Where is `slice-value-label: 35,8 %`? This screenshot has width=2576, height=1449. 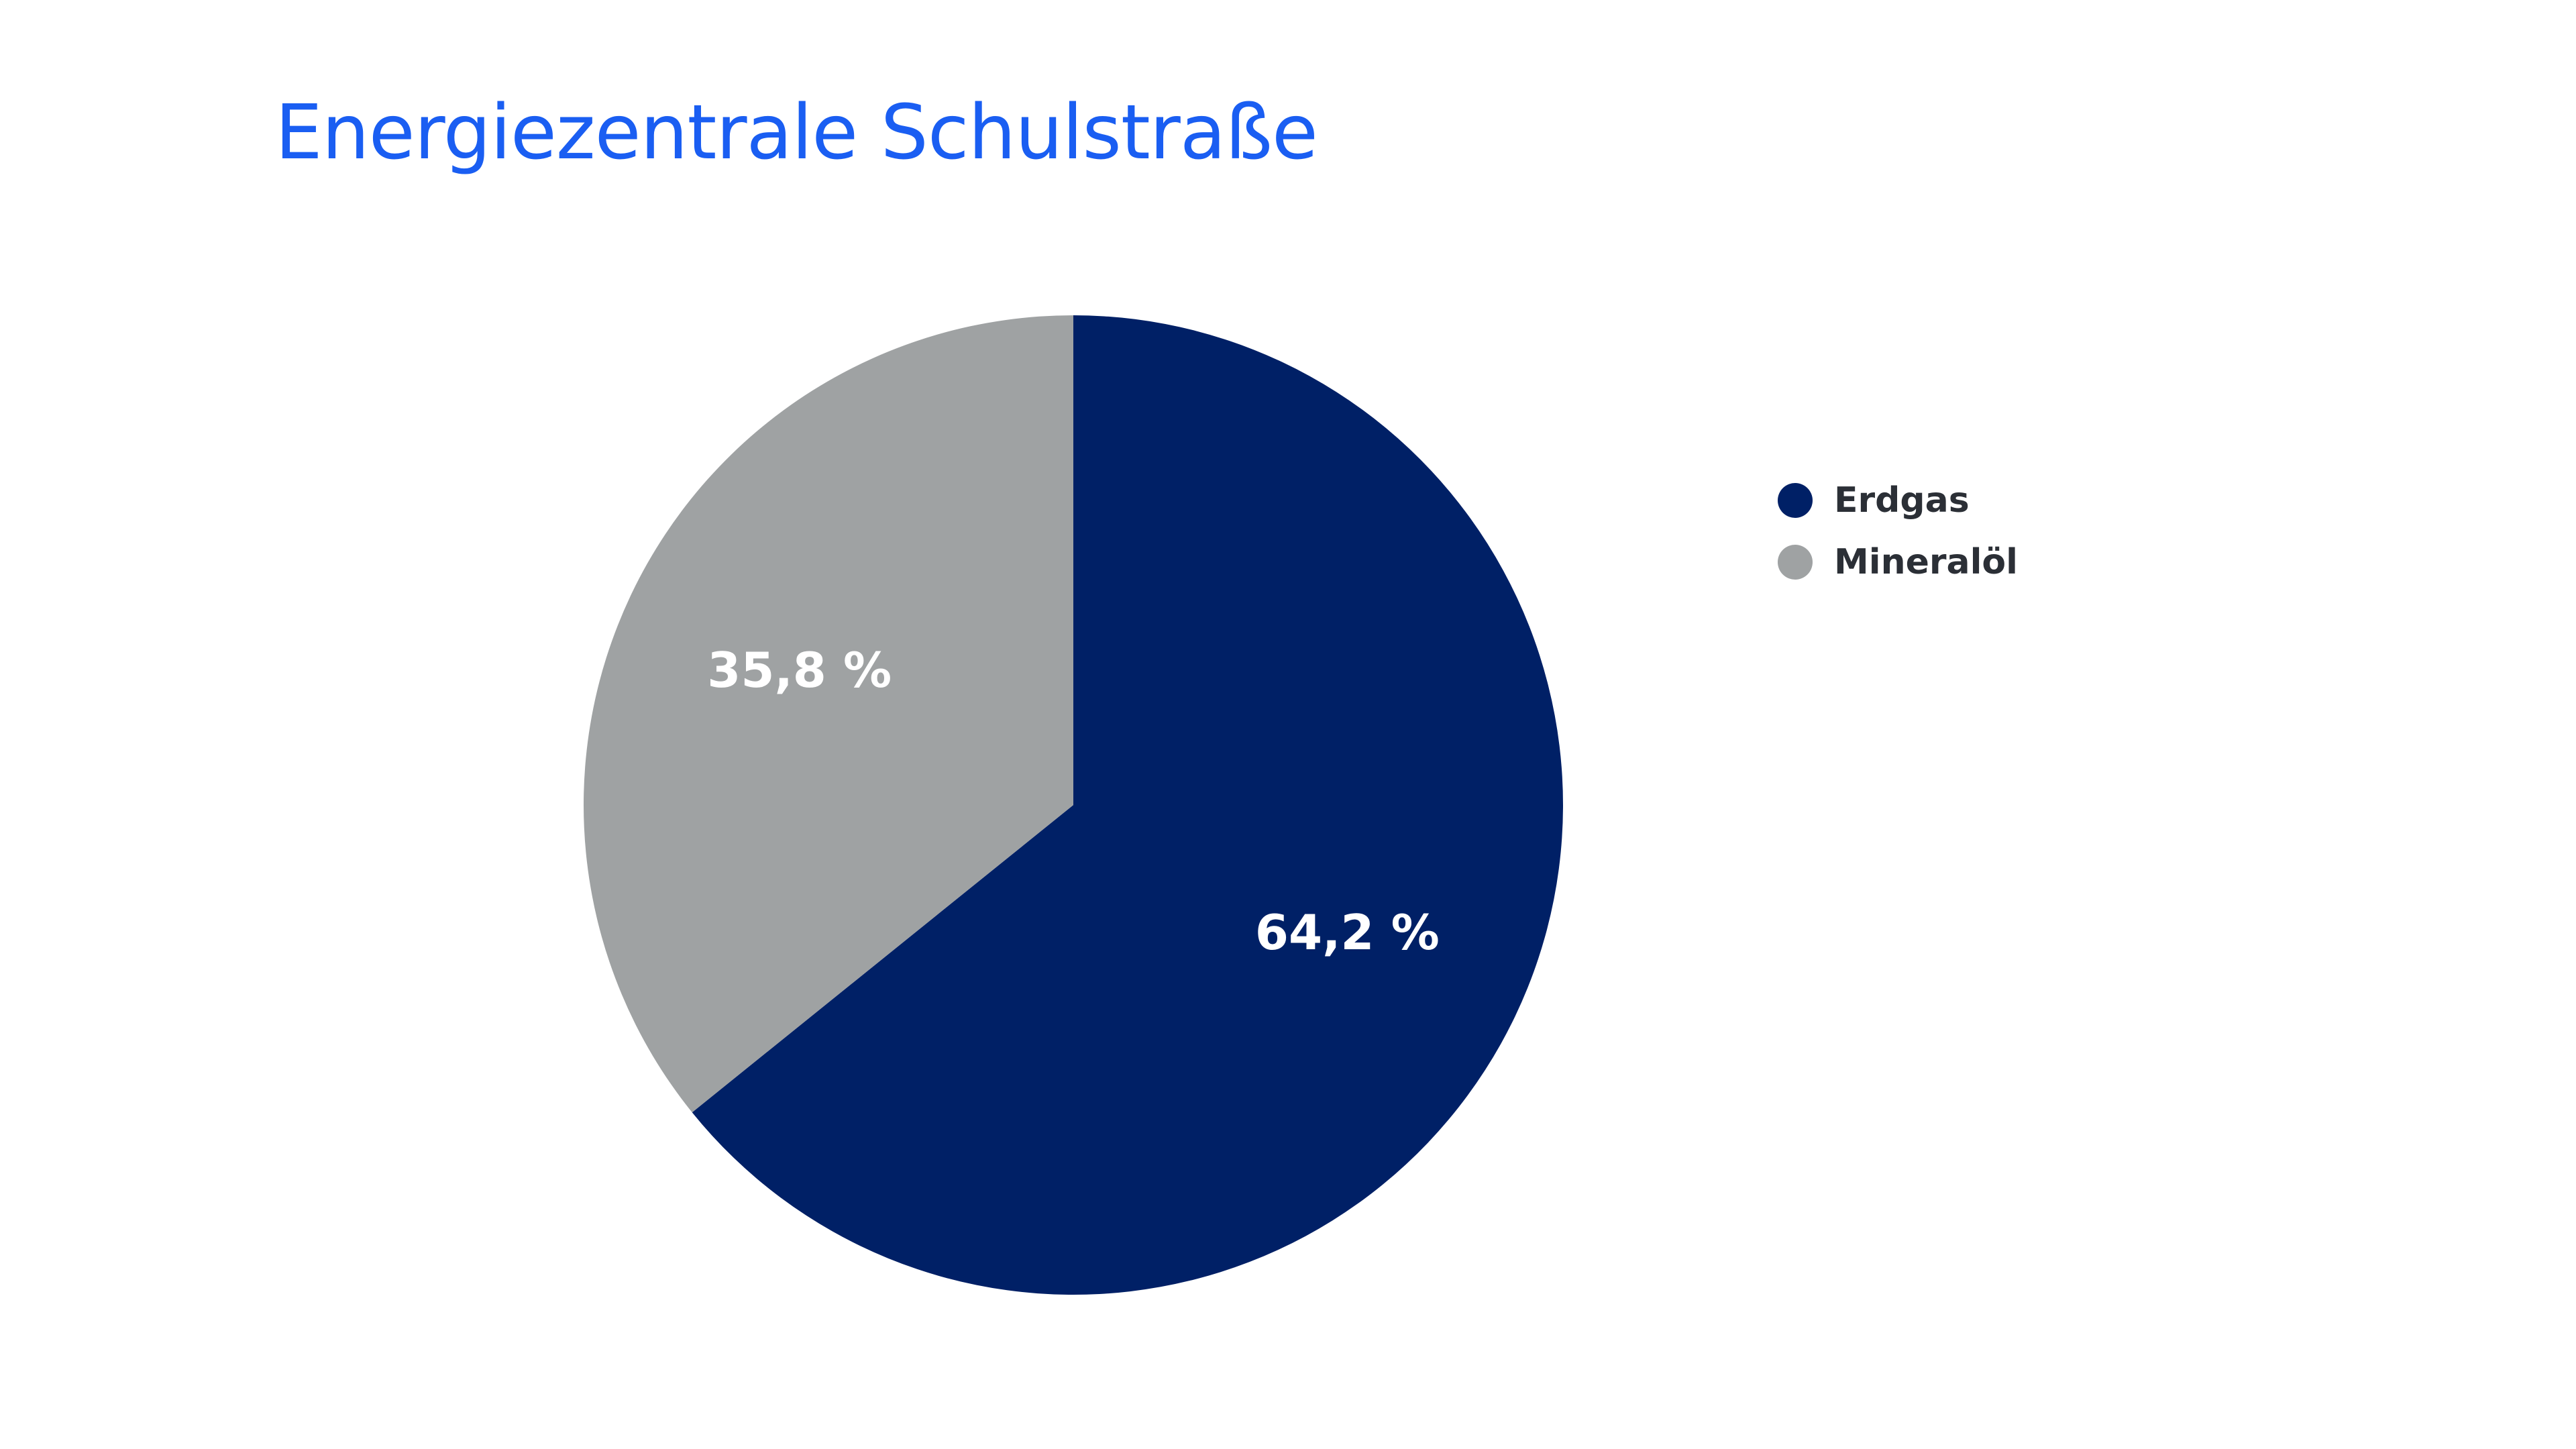 slice-value-label: 35,8 % is located at coordinates (799, 670).